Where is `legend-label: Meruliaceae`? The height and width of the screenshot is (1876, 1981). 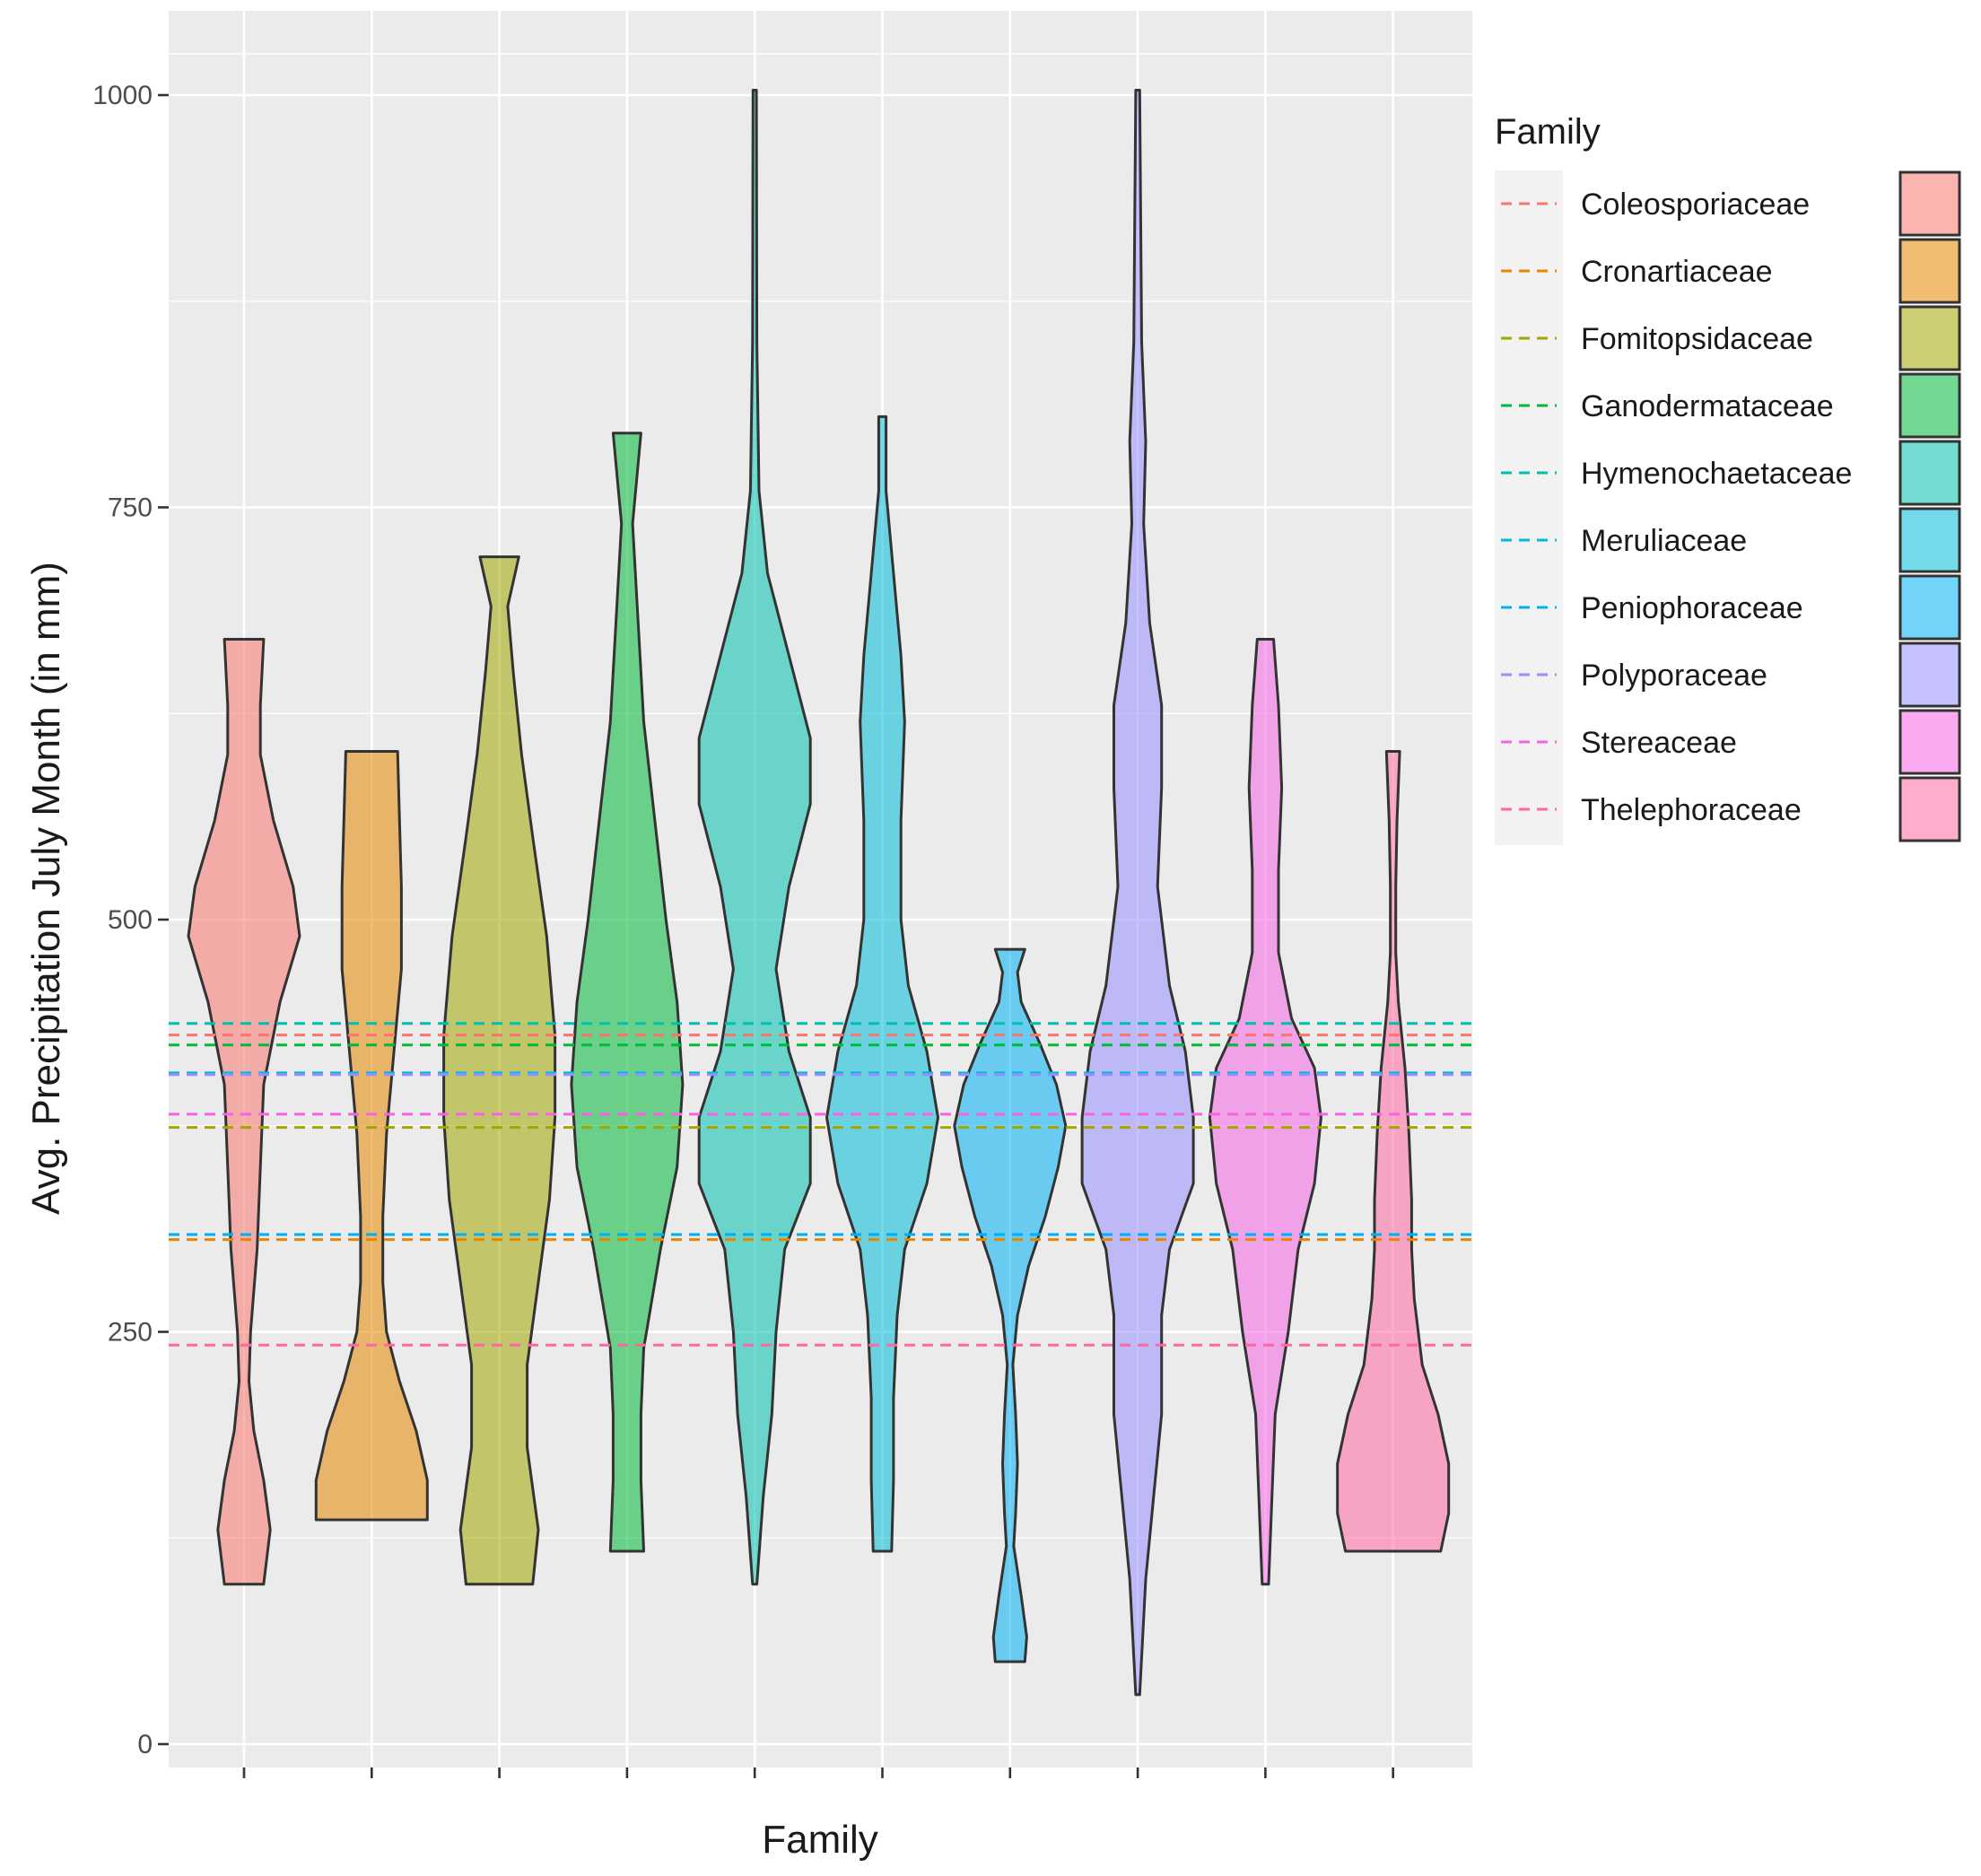
legend-label: Meruliaceae is located at coordinates (1664, 541).